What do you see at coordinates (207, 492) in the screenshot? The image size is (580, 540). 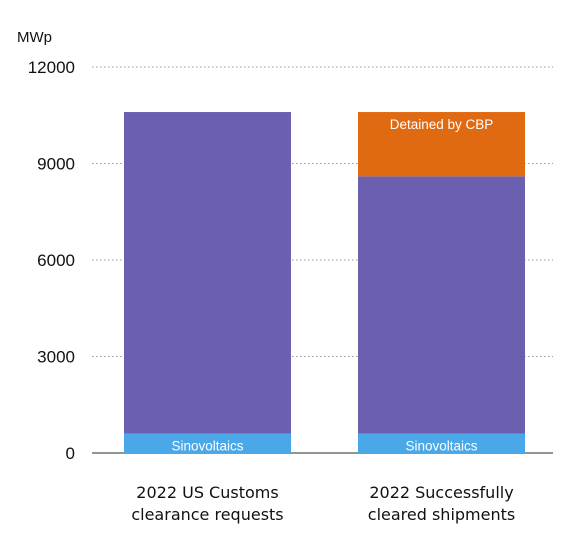 I see `category-label: 2022 US Customs` at bounding box center [207, 492].